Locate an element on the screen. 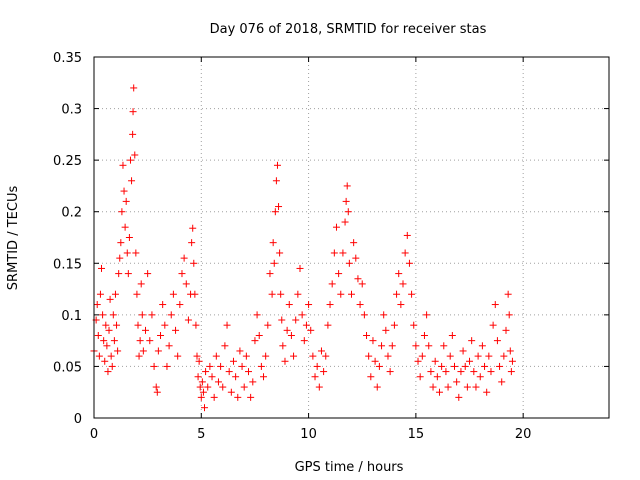 This screenshot has width=640, height=480. x-axis-label: GPS time / hours is located at coordinates (349, 467).